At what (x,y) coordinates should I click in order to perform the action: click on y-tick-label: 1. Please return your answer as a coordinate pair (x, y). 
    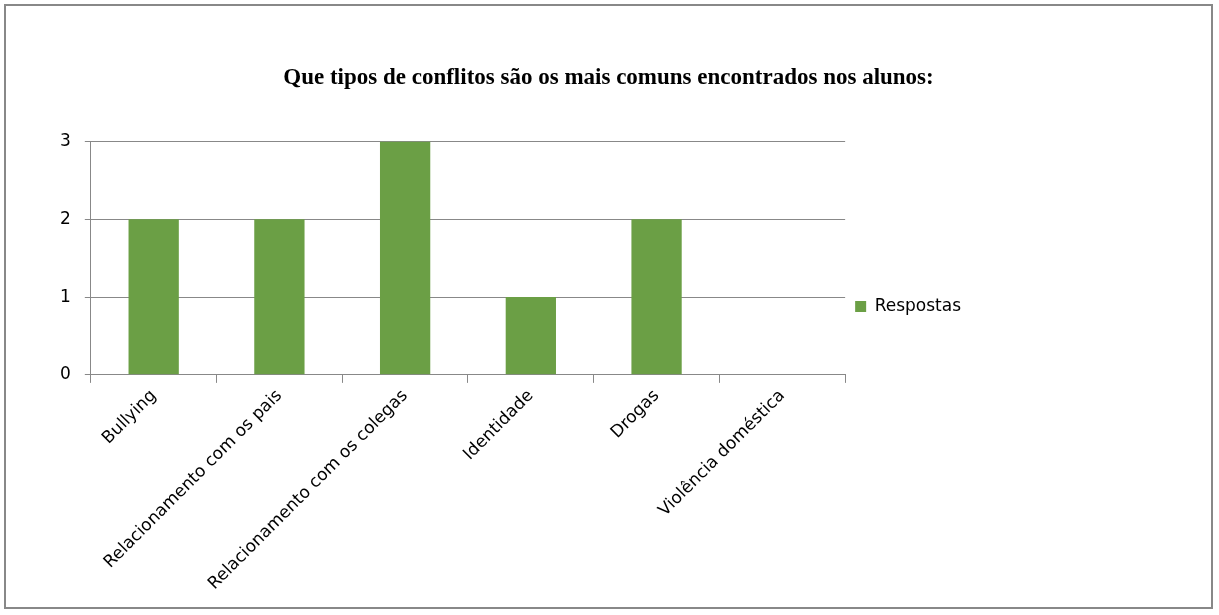
    Looking at the image, I should click on (65, 295).